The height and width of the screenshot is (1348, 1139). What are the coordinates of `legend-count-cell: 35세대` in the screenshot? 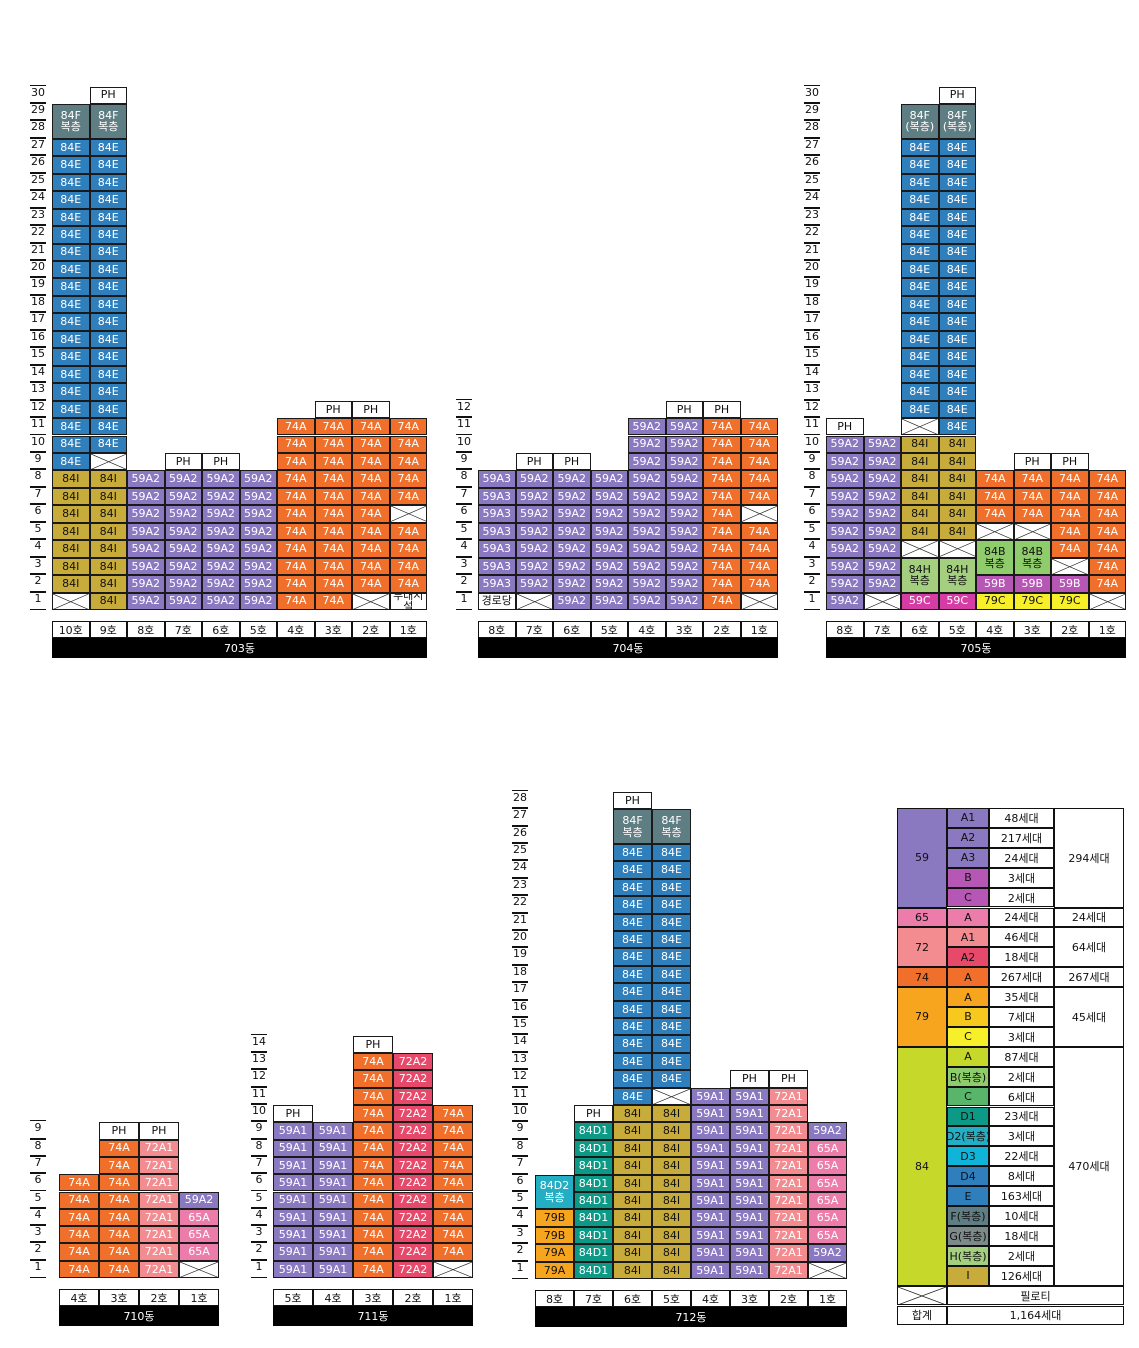 It's located at (1021, 997).